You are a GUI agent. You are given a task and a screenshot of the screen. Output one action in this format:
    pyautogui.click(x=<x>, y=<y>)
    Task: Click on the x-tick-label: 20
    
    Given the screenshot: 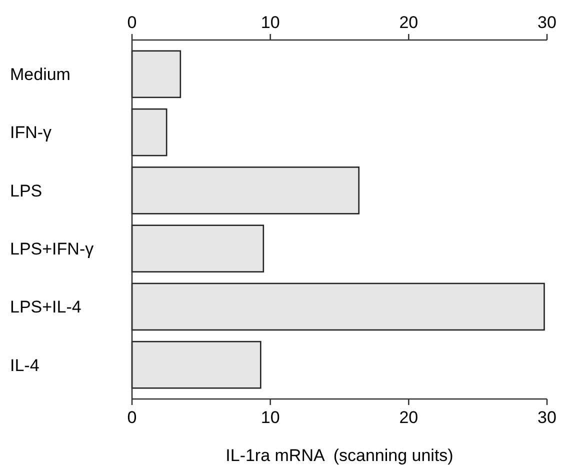 What is the action you would take?
    pyautogui.click(x=408, y=22)
    